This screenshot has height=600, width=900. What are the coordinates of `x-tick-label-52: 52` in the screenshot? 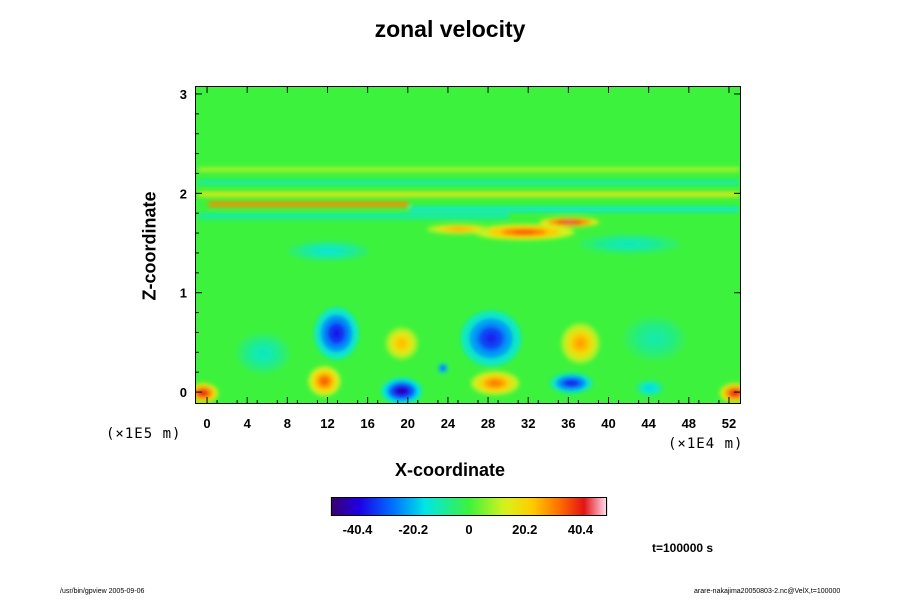 It's located at (729, 423).